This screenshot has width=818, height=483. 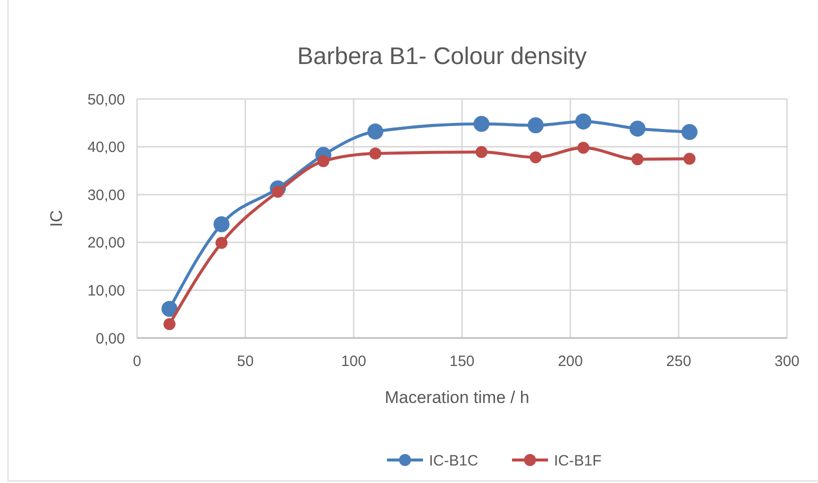 What do you see at coordinates (245, 361) in the screenshot?
I see `x-tick-label: 50` at bounding box center [245, 361].